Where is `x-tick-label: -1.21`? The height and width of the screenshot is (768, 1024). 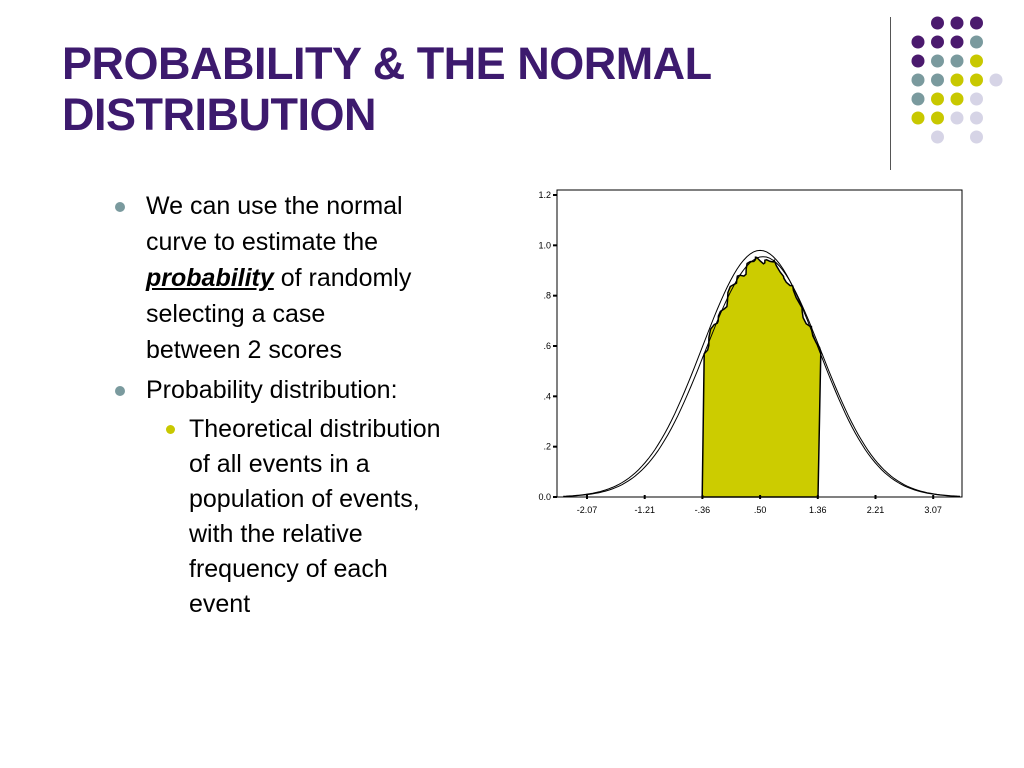 x-tick-label: -1.21 is located at coordinates (644, 510).